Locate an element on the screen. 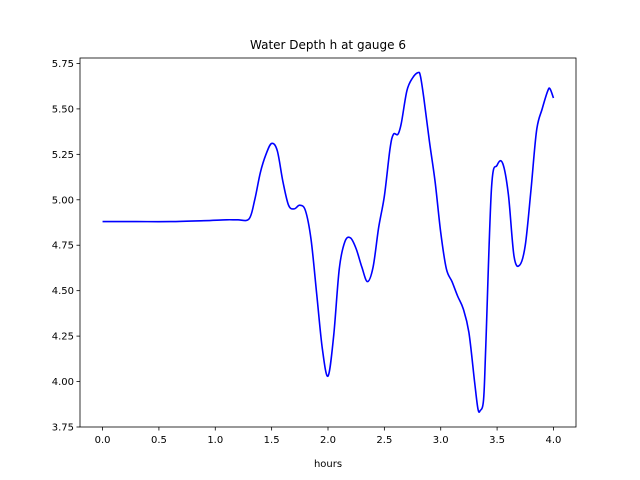  x-tick-label: 1.5 is located at coordinates (272, 440).